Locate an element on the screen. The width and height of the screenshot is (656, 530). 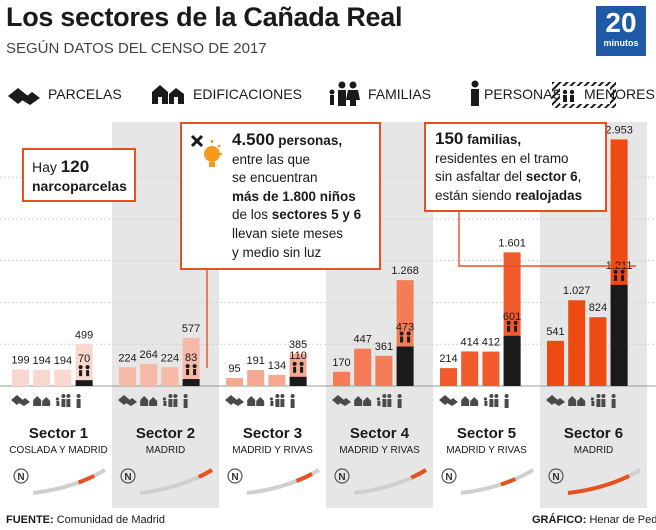
callout2-line4a: de los is located at coordinates (252, 215).